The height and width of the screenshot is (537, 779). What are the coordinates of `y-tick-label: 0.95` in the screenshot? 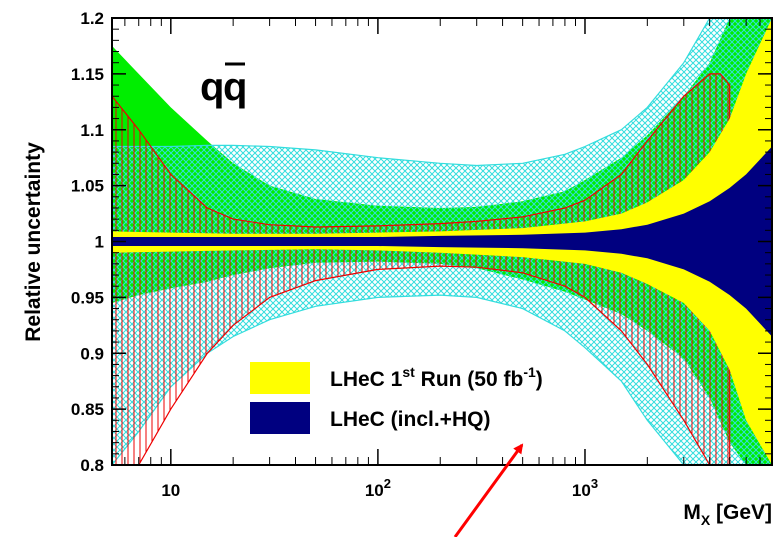 It's located at (87, 297).